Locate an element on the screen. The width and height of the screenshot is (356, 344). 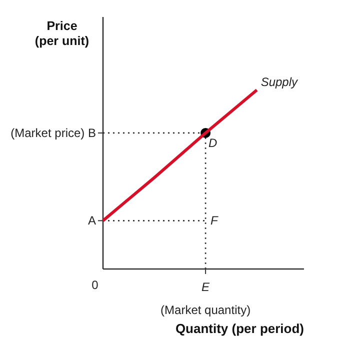
text: E is located at coordinates (206, 287).